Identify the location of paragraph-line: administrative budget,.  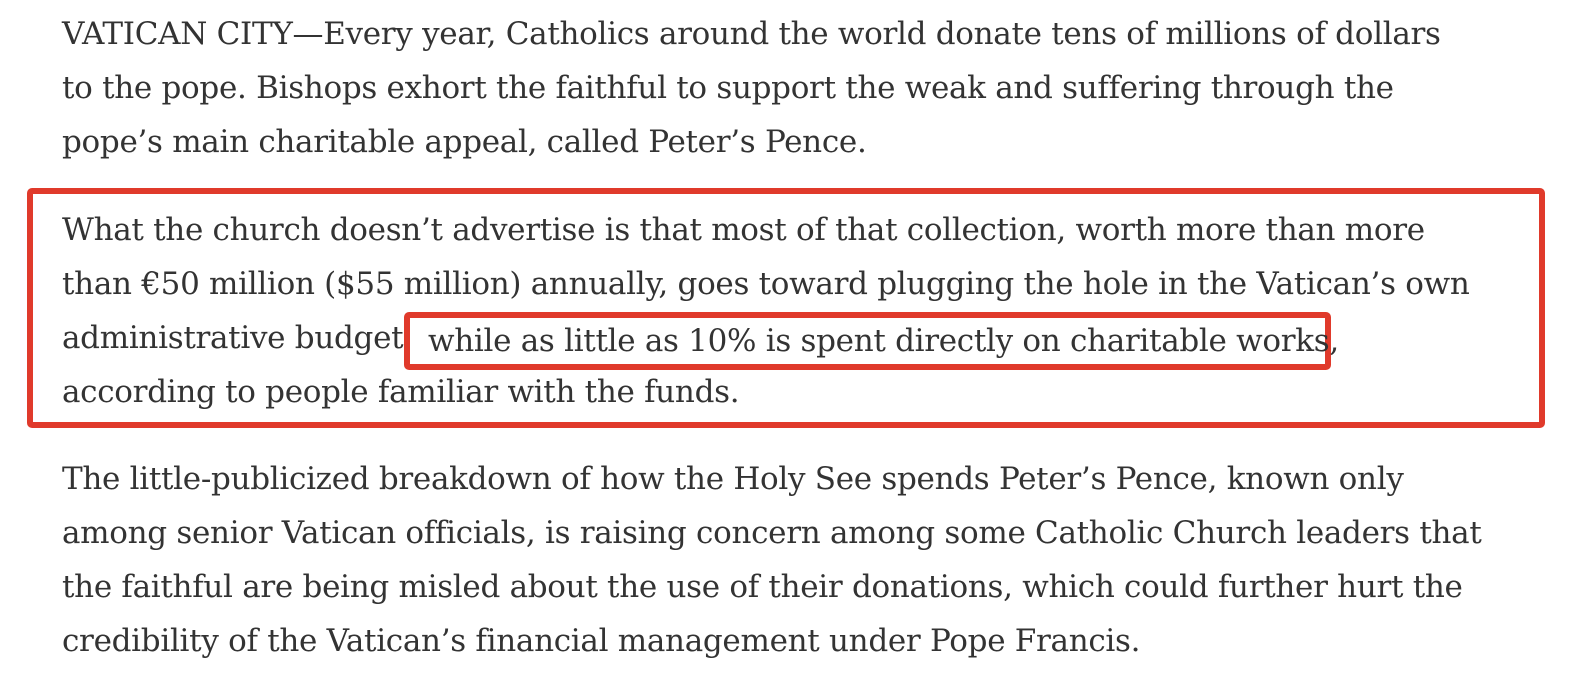
(237, 338).